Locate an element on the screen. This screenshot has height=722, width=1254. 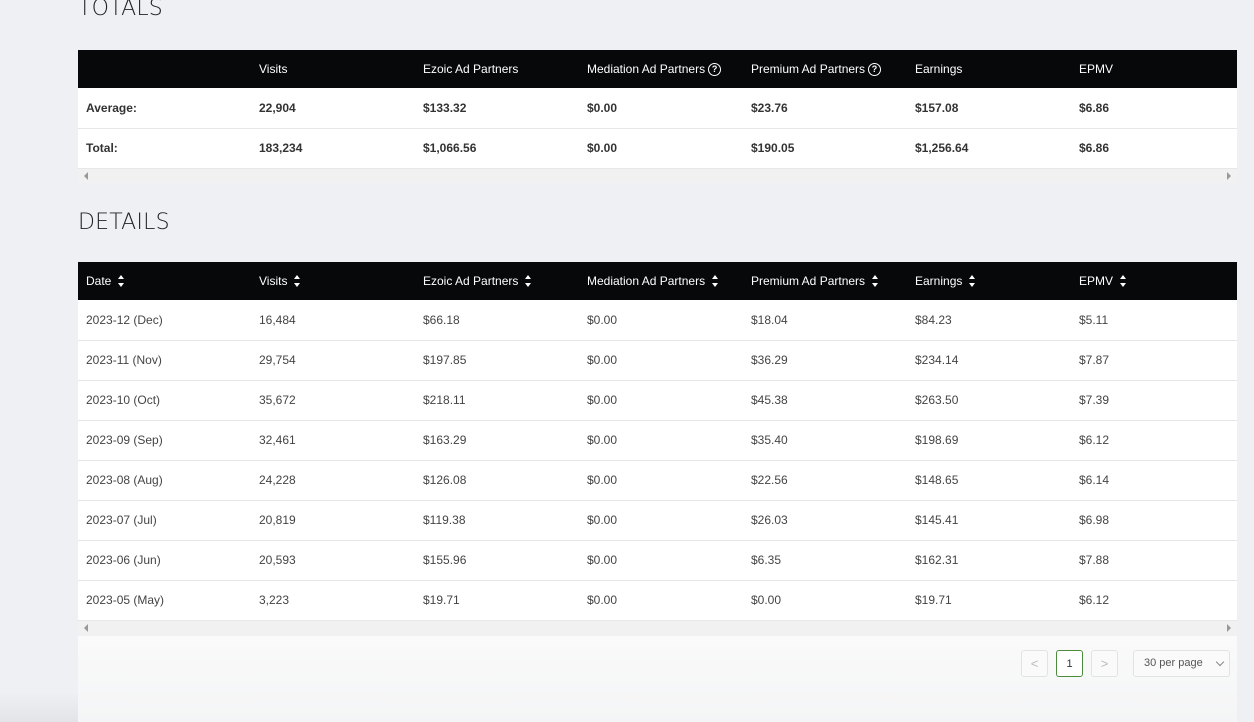
cell-ezoic: $126.08 is located at coordinates (445, 480).